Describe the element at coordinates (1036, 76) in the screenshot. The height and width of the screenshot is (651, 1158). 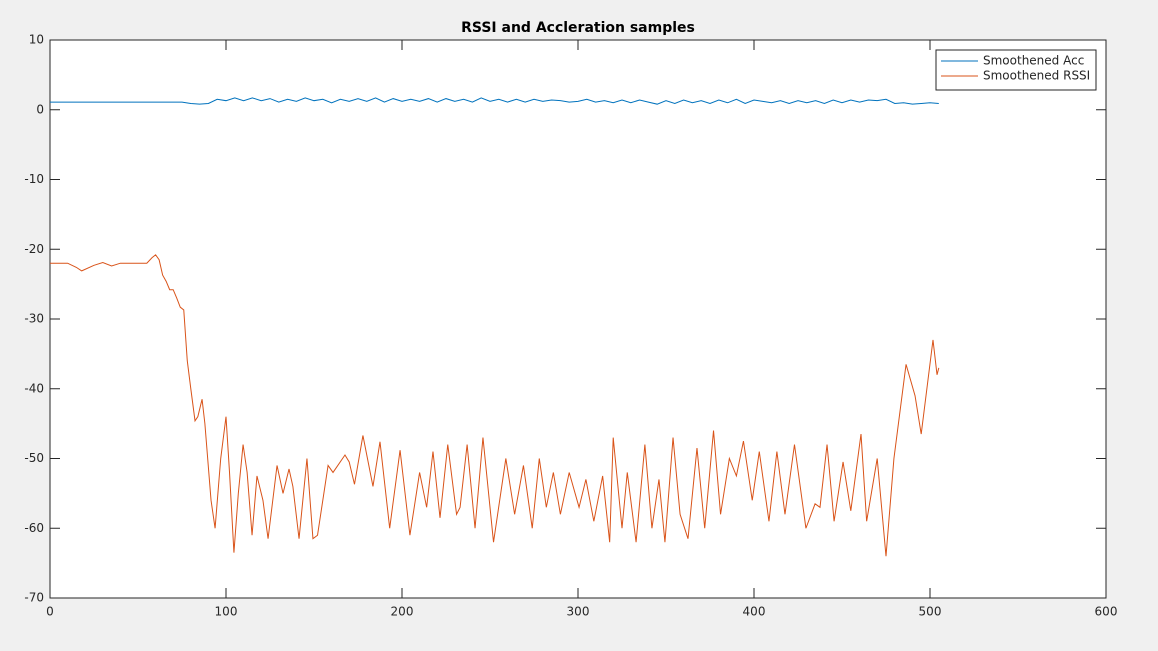
I see `legend-label: Smoothened RSSI` at that location.